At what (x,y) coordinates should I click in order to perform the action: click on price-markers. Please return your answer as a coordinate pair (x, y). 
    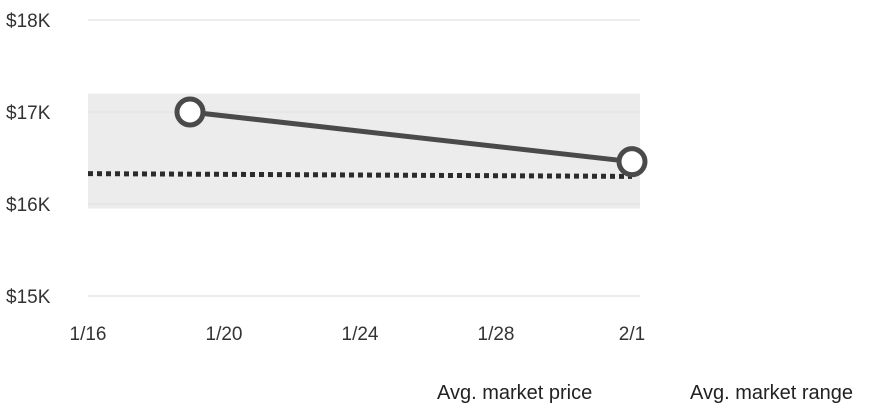
    Looking at the image, I should click on (411, 137).